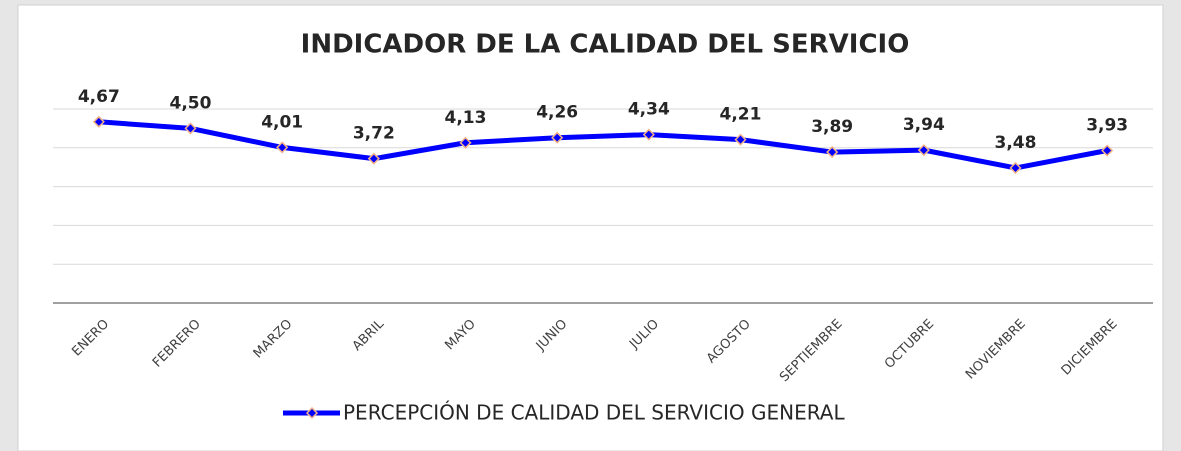  I want to click on data-label: 4,21, so click(741, 115).